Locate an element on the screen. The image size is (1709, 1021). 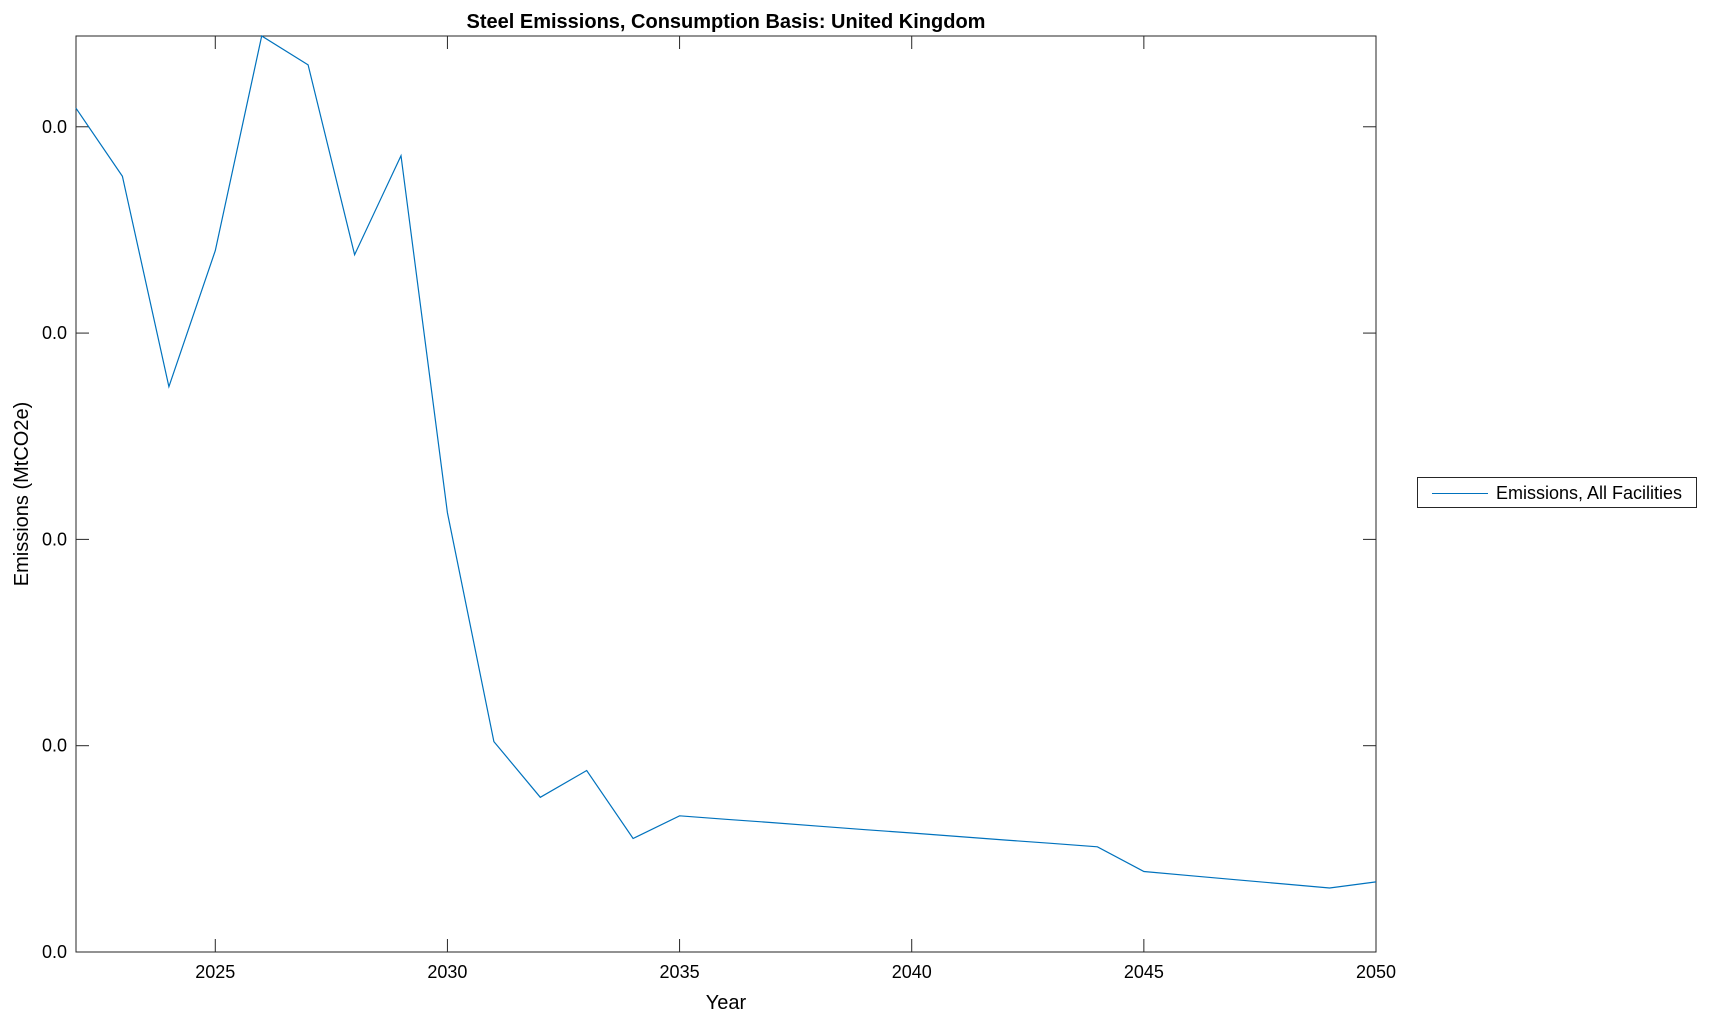
legend-line-swatch is located at coordinates (1460, 493).